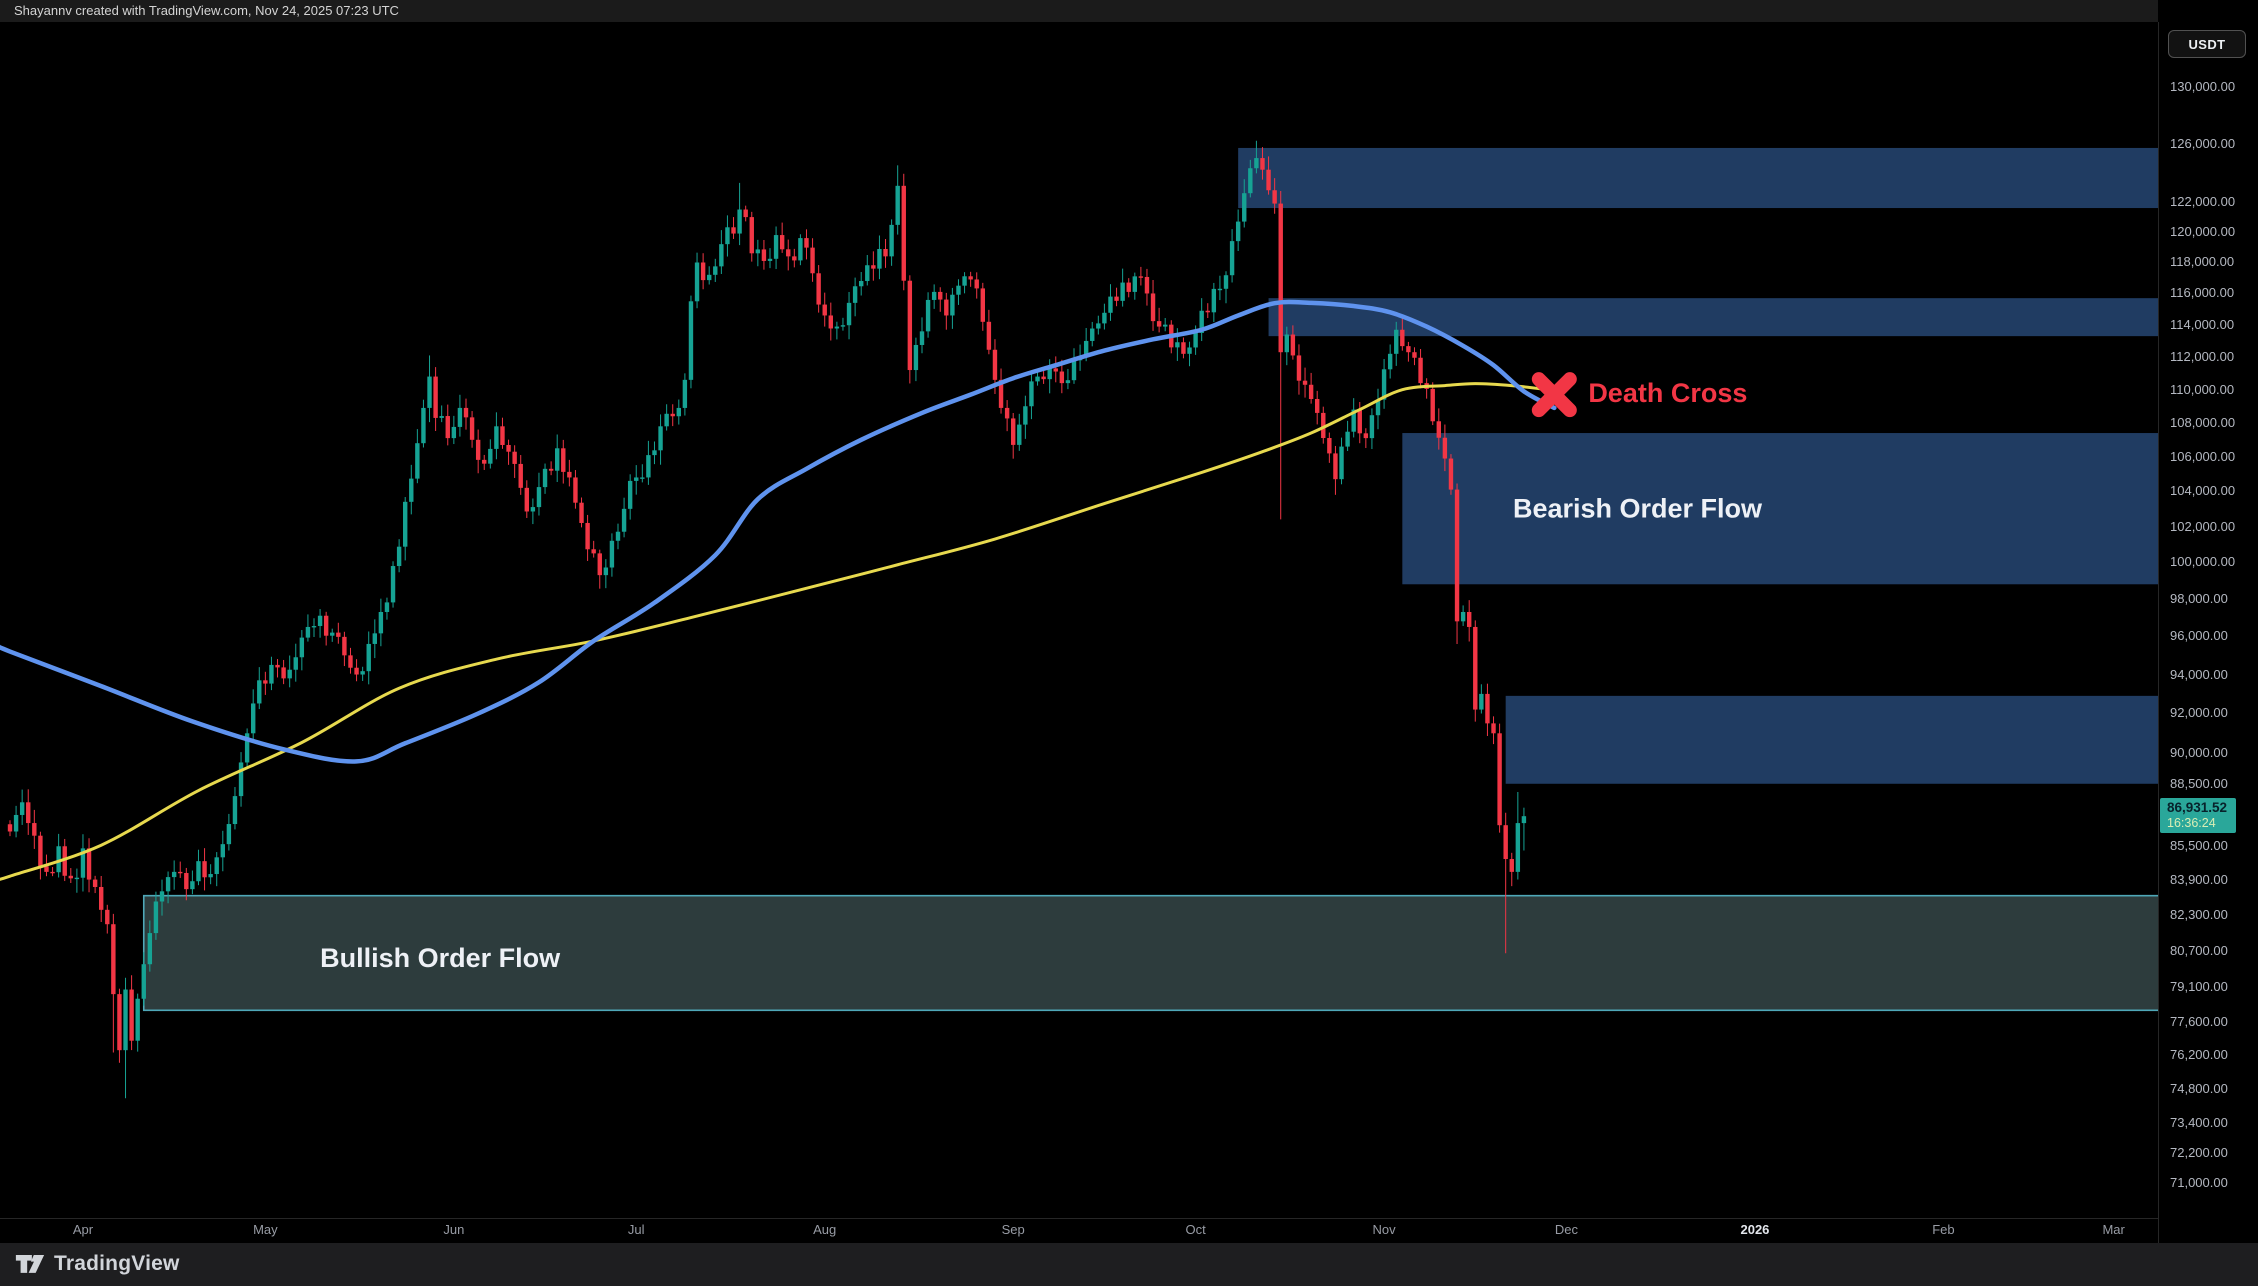 The width and height of the screenshot is (2258, 1286). Describe the element at coordinates (1079, 1230) in the screenshot. I see `time-axis: Apr May Jun Jul Aug Sep Oct Nov Dec 2026 Feb Mar` at that location.